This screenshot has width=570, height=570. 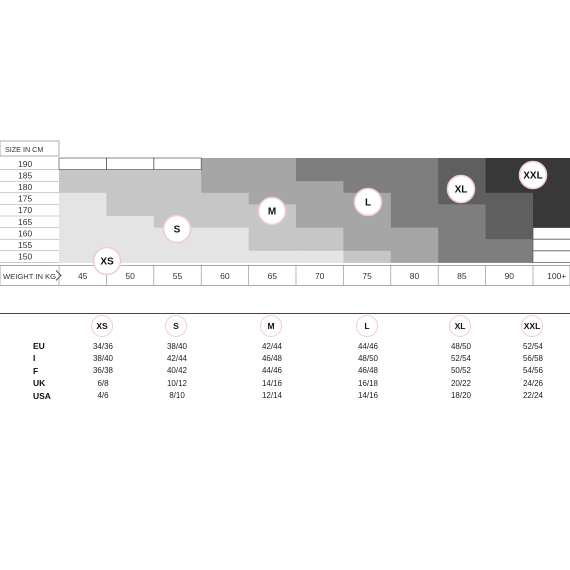 I want to click on table-cell: 24/26, so click(x=533, y=383).